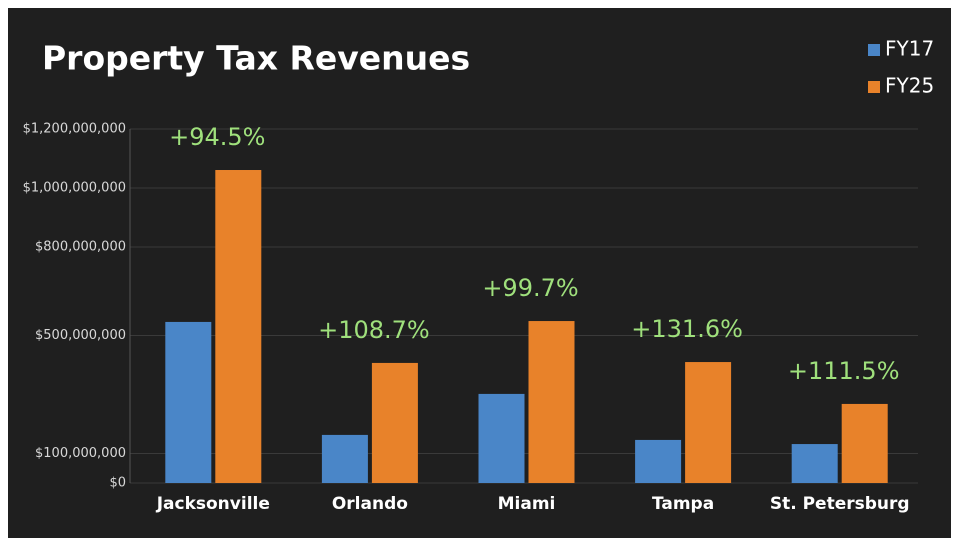 Image resolution: width=959 pixels, height=546 pixels. I want to click on y-tick-label: $1,000,000,000, so click(74, 188).